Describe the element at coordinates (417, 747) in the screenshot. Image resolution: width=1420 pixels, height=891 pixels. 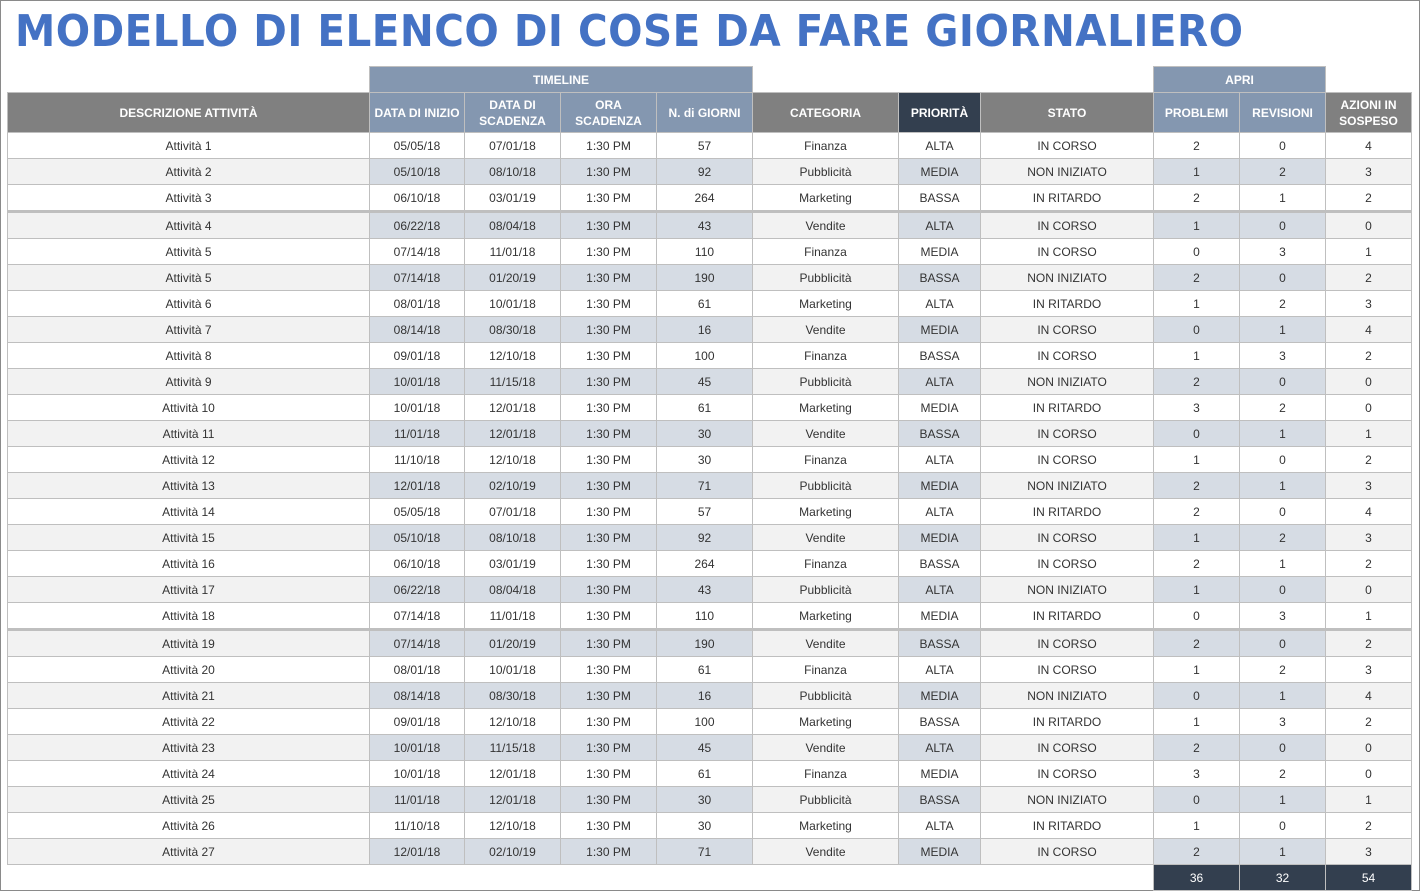
I see `cell-start: 10/01/18` at that location.